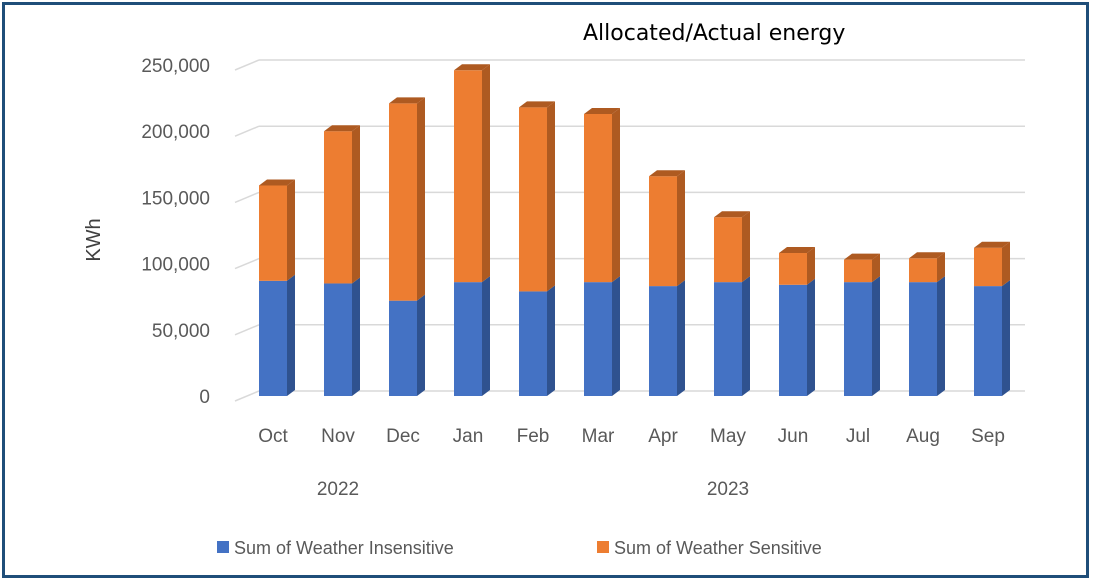 Image resolution: width=1097 pixels, height=584 pixels. Describe the element at coordinates (344, 548) in the screenshot. I see `legend-label: Sum of Weather Insensitive` at that location.